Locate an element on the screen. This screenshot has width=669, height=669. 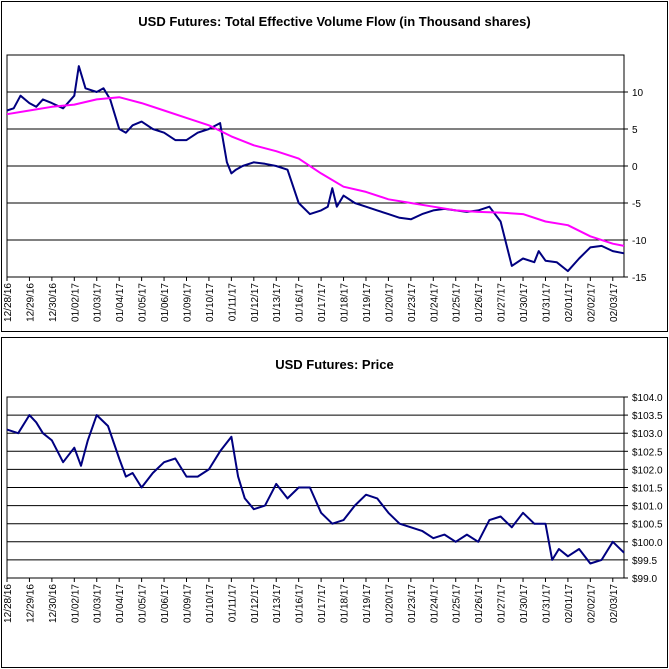
y-tick-label: 10 is located at coordinates (638, 93).